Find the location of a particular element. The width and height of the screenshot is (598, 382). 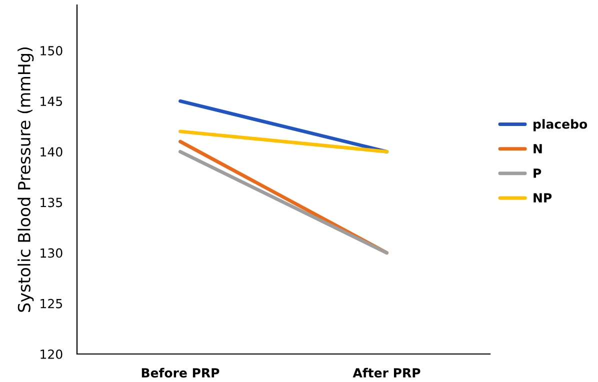

legend-label: placebo is located at coordinates (561, 125).